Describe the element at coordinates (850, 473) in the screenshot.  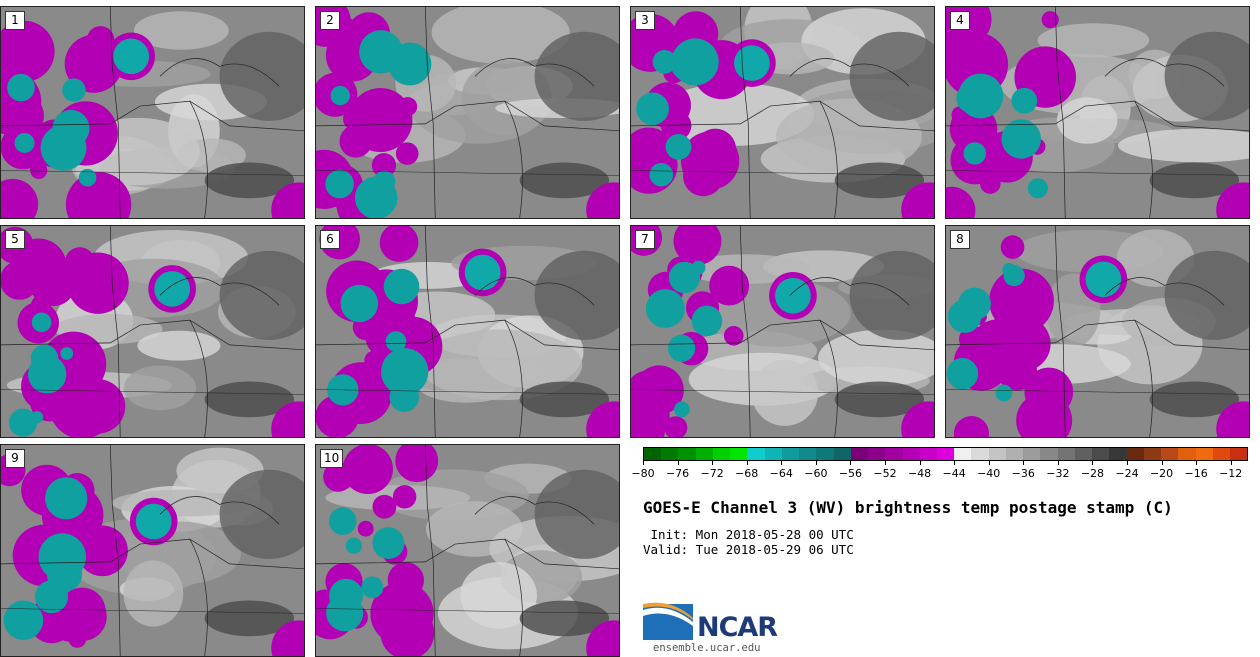
I see `colorbar-tick-label: −56` at that location.